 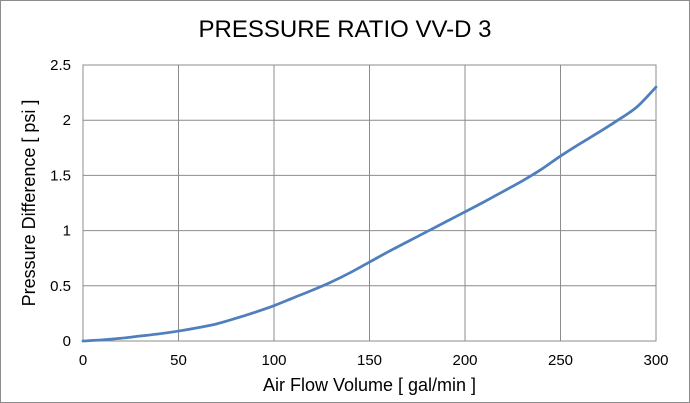 I want to click on x-tick-label: 50, so click(x=178, y=360).